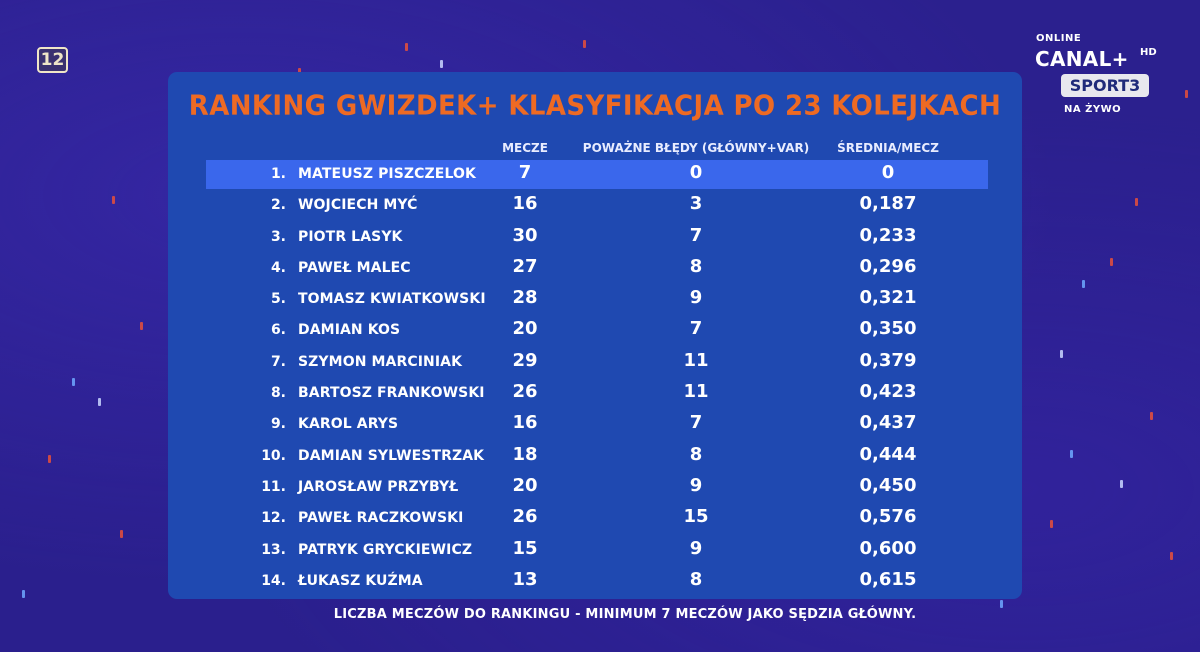  What do you see at coordinates (597, 237) in the screenshot?
I see `table-row: 3. PIOTR LASYK 30 7 0,233` at bounding box center [597, 237].